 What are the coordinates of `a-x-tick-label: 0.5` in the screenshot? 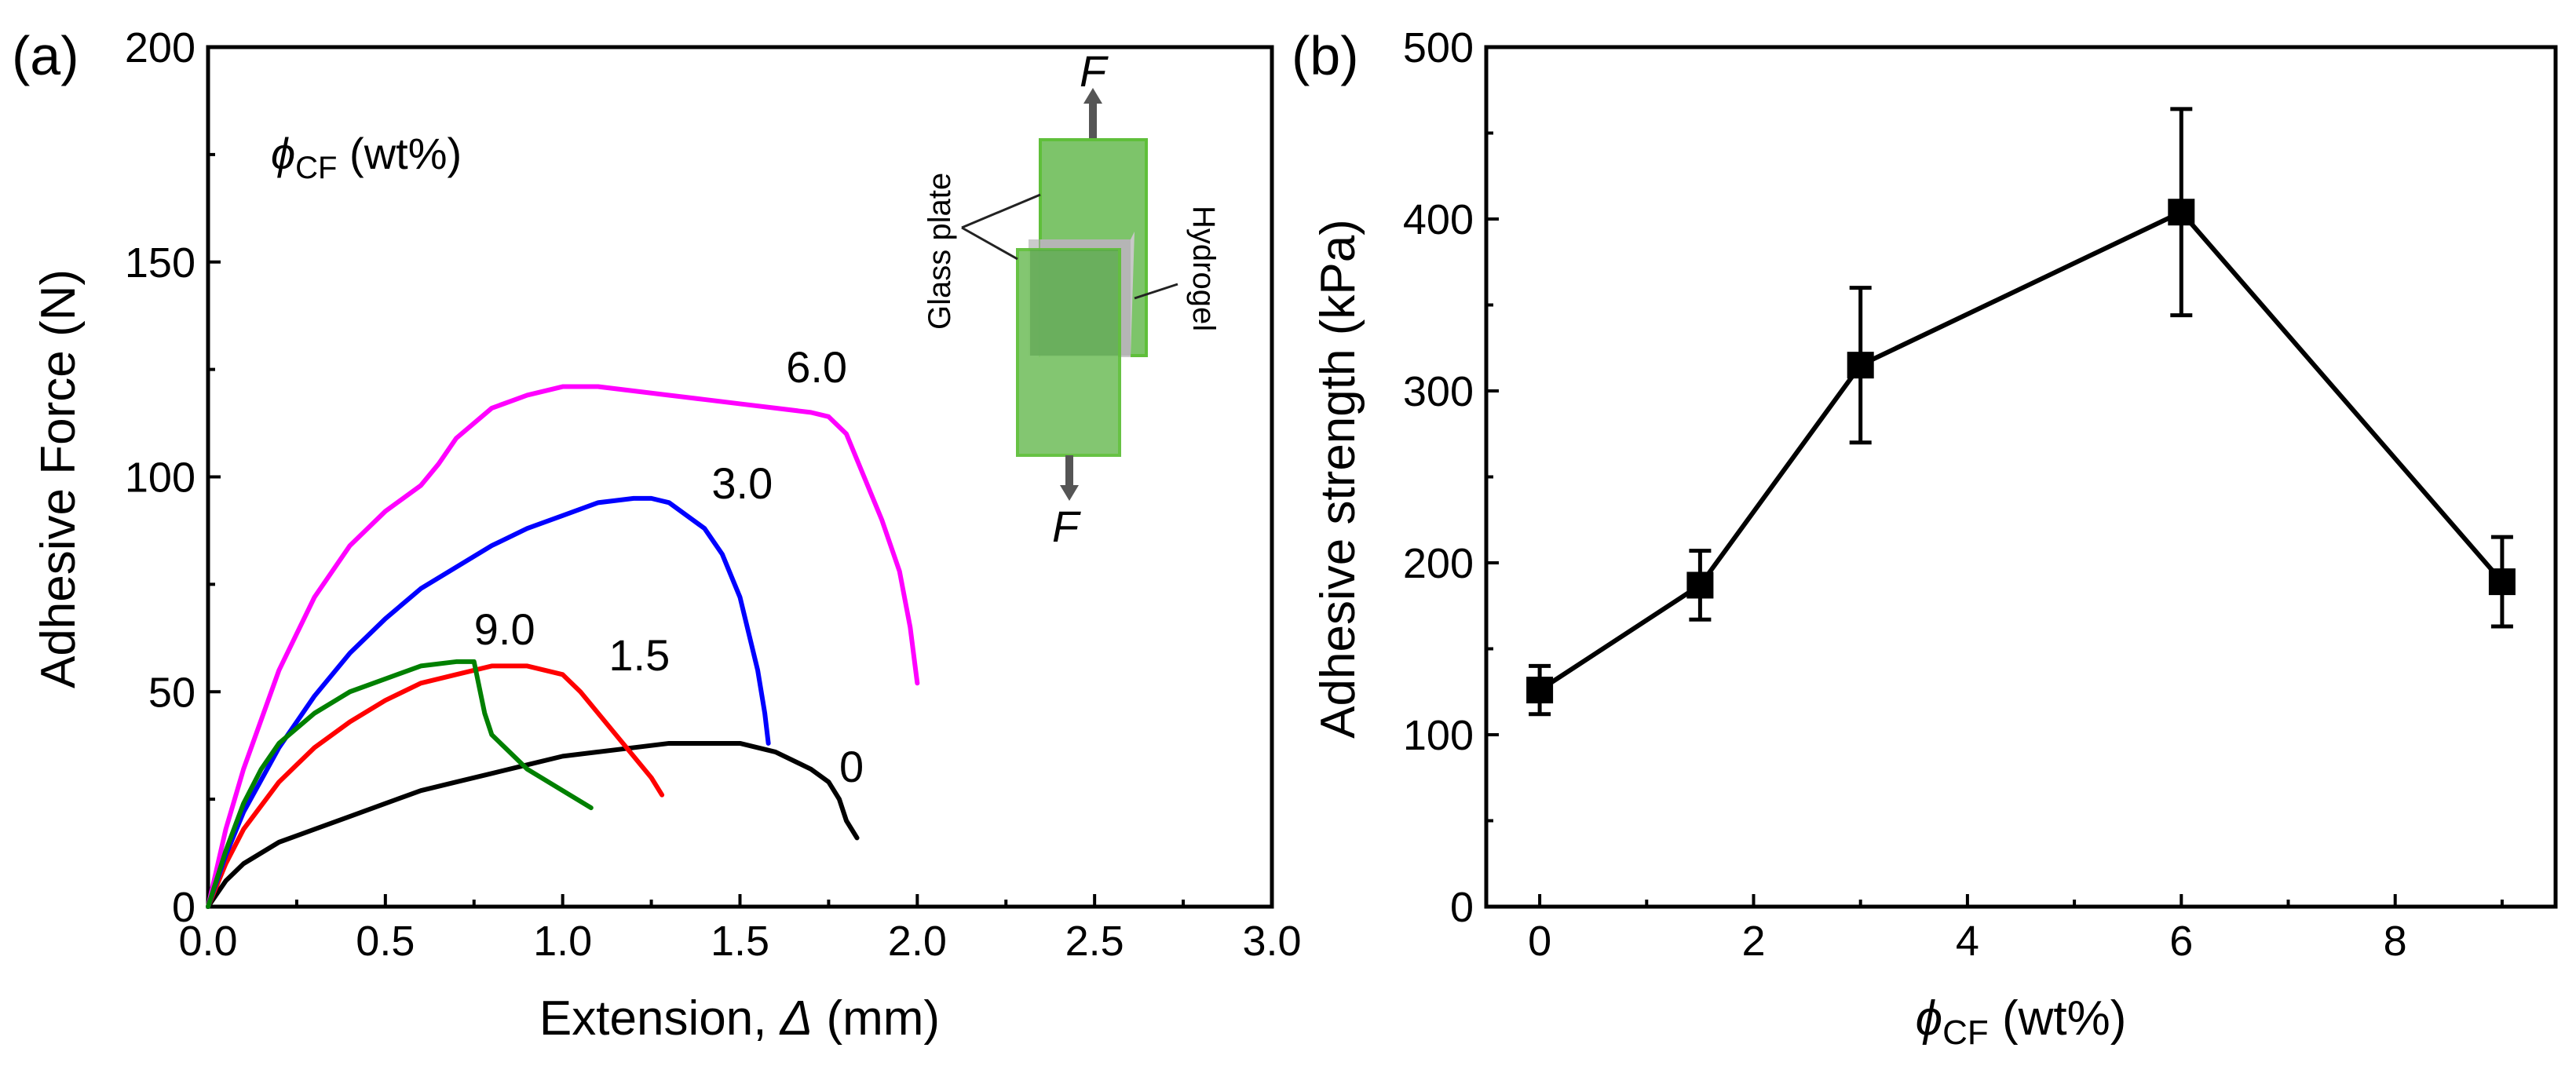 It's located at (385, 941).